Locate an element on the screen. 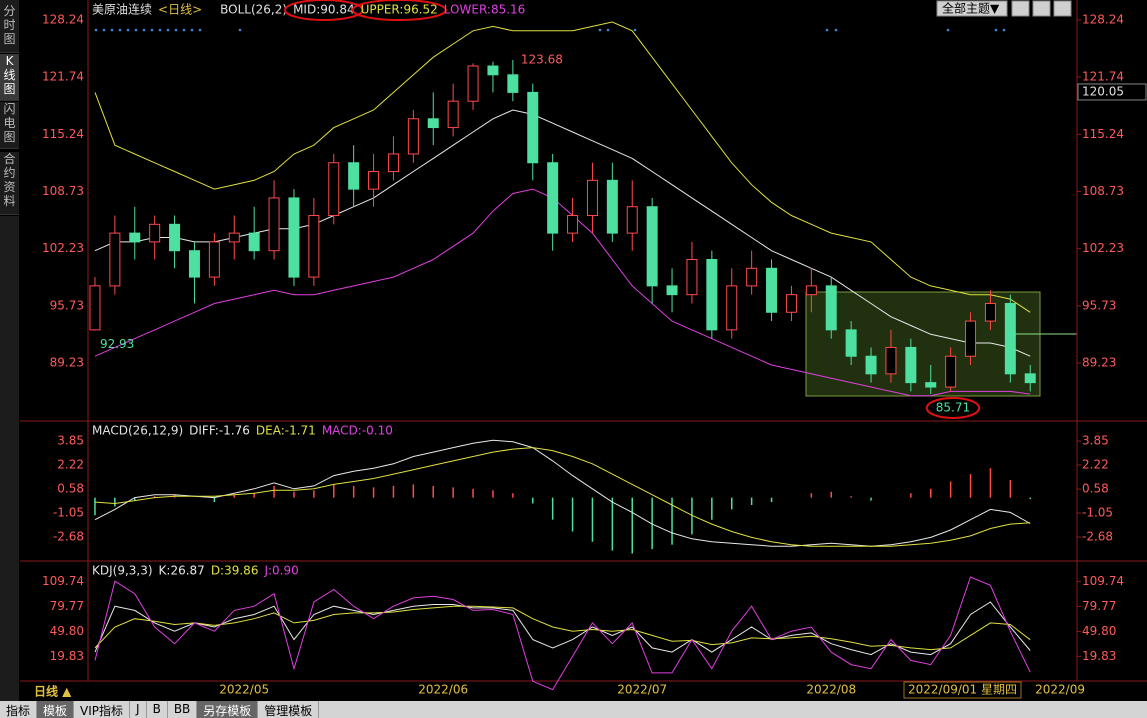 This screenshot has width=1147, height=718. y-tick-label: 121.74 is located at coordinates (63, 77).